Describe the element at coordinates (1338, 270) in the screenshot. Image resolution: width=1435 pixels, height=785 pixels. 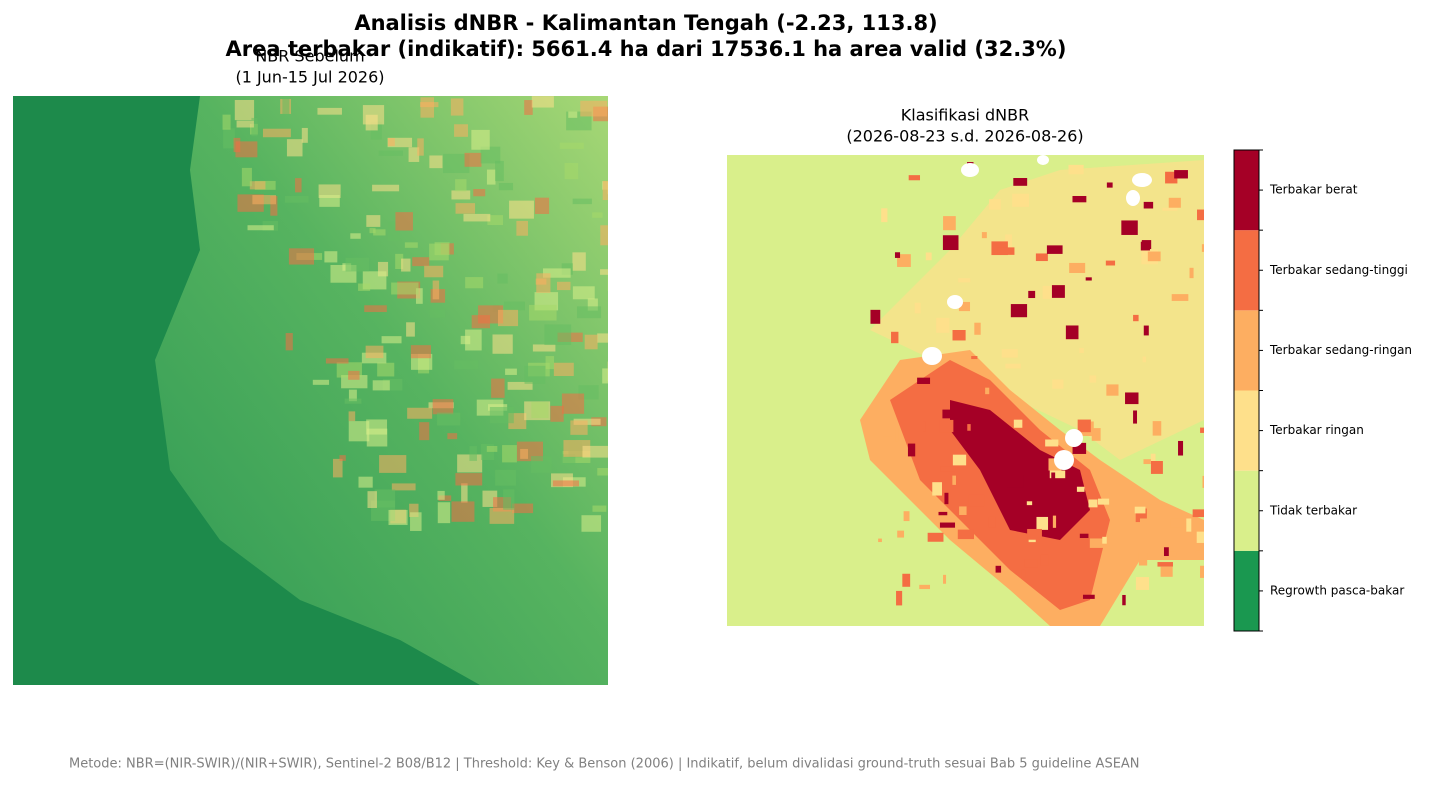
I see `colorbar-label: Terbakar sedang-tinggi` at that location.